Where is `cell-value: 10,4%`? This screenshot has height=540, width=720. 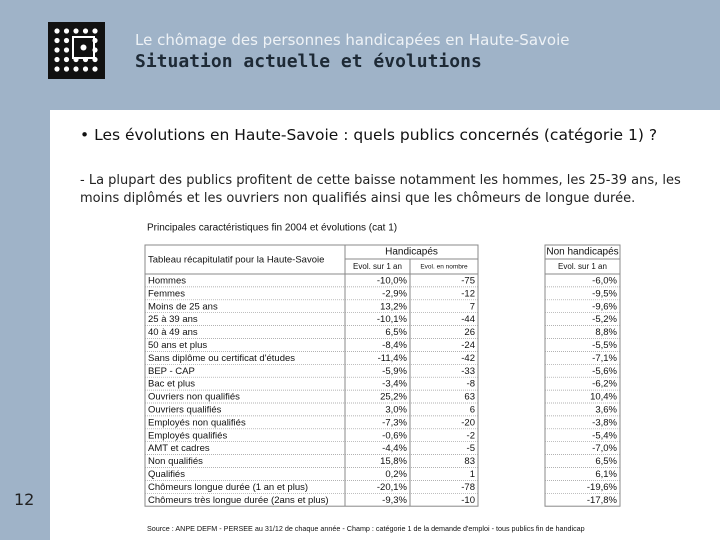
cell-value: 10,4% is located at coordinates (603, 397).